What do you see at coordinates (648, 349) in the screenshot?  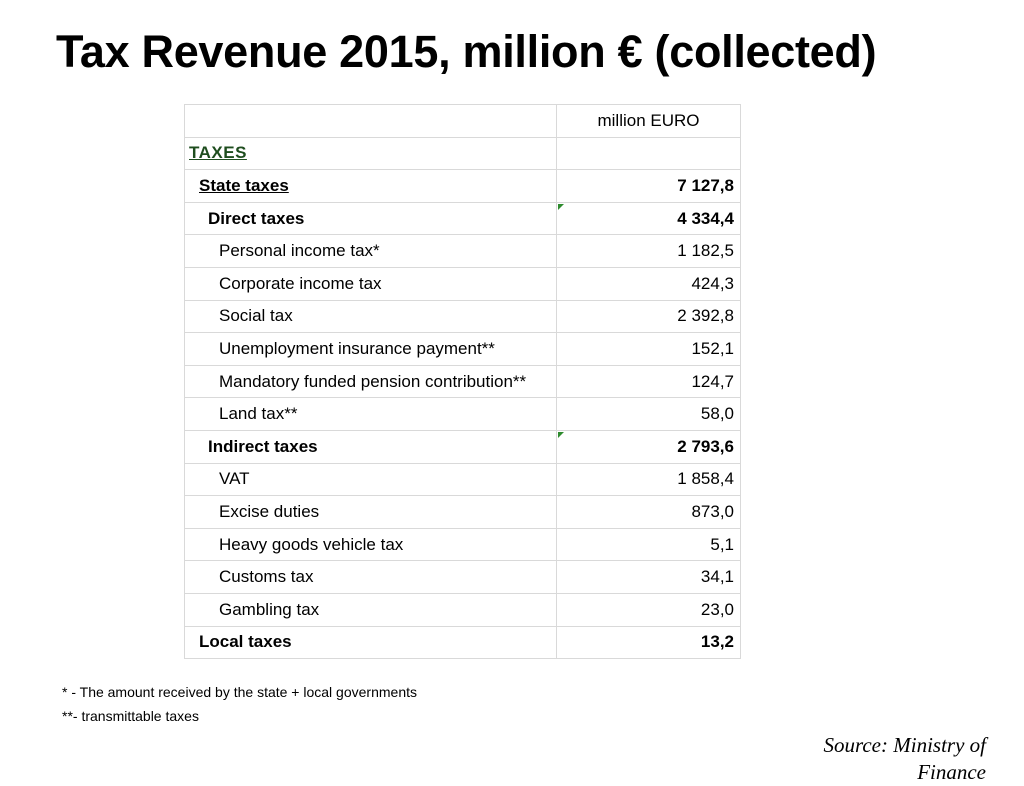 I see `row-value: 152,1` at bounding box center [648, 349].